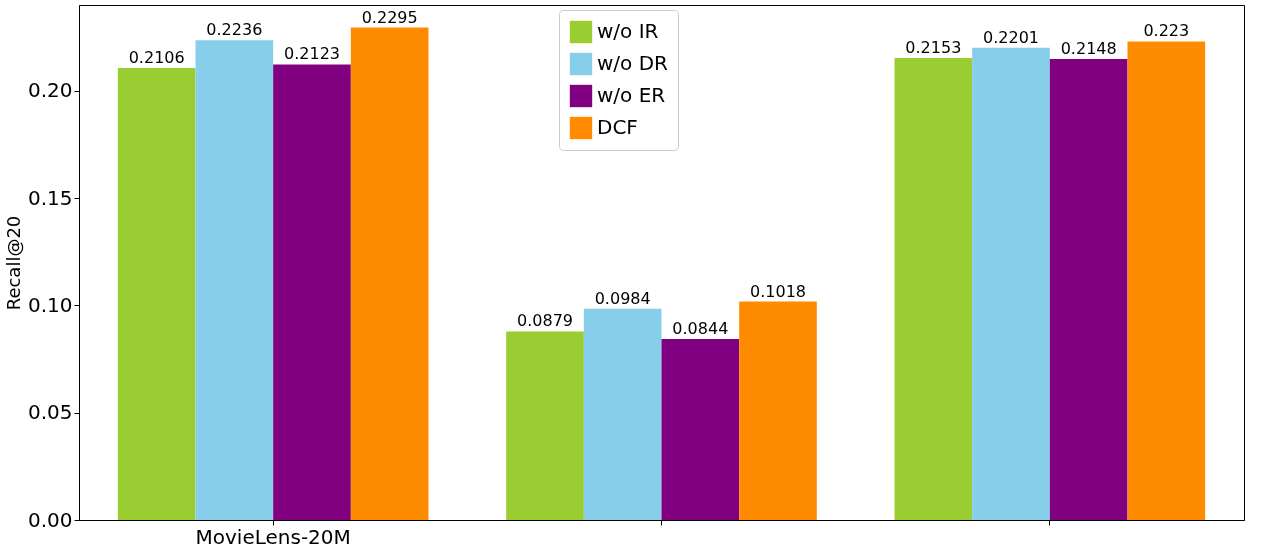 The height and width of the screenshot is (560, 1269). What do you see at coordinates (50, 304) in the screenshot?
I see `y-tick-label: 0.10` at bounding box center [50, 304].